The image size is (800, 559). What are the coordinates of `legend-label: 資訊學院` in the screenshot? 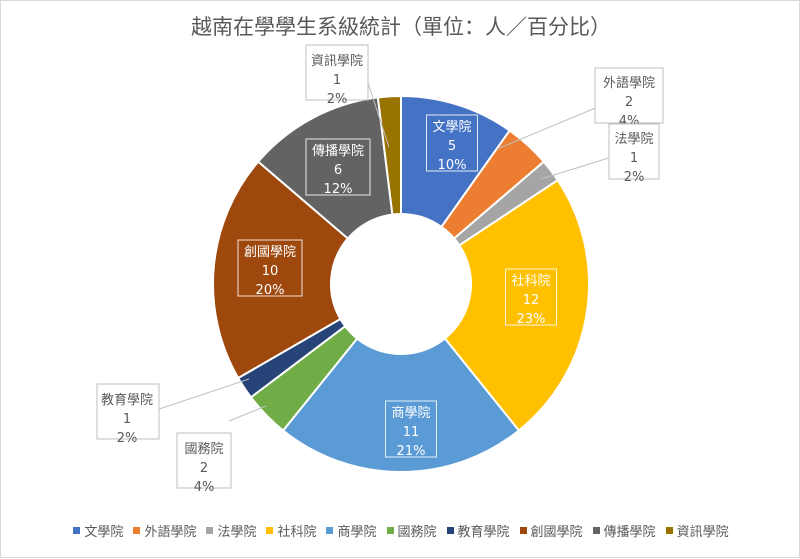 It's located at (702, 532).